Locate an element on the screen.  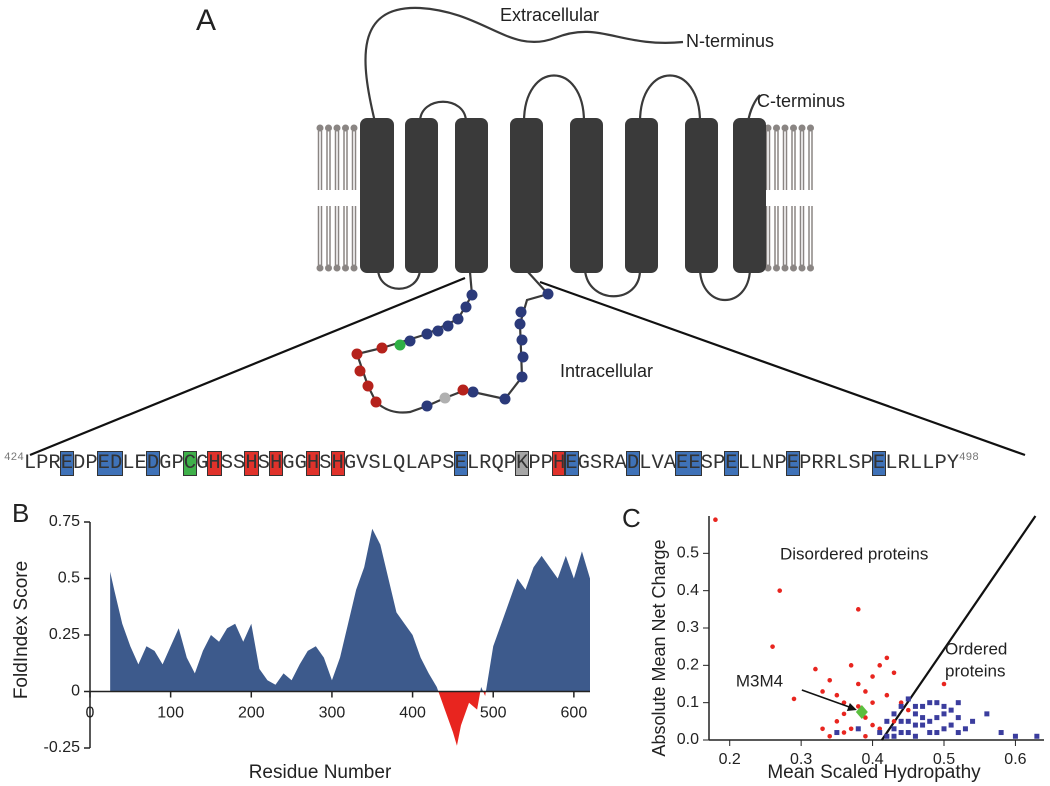
arrow is located at coordinates (828, 699).